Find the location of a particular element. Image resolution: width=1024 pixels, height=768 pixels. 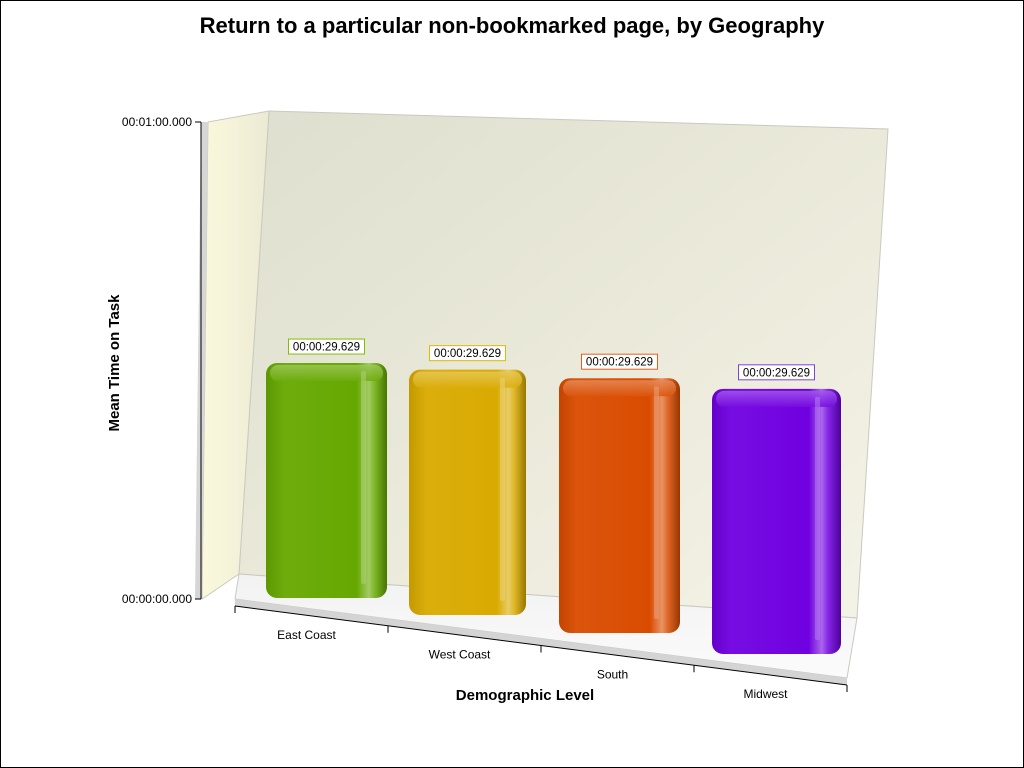

bar-east-coast is located at coordinates (326, 480).